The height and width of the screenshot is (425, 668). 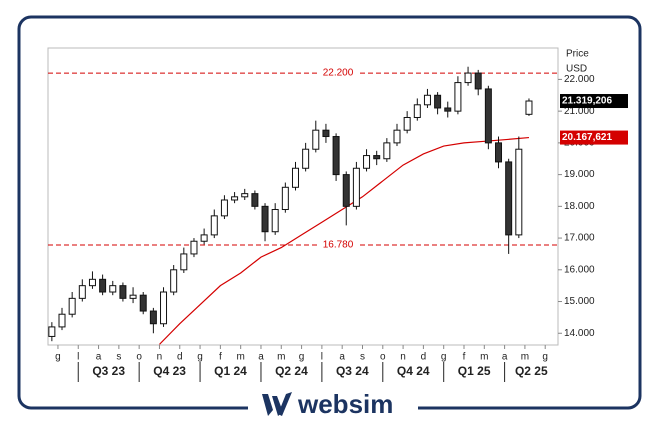 What do you see at coordinates (579, 269) in the screenshot?
I see `y-tick-label: 16.000` at bounding box center [579, 269].